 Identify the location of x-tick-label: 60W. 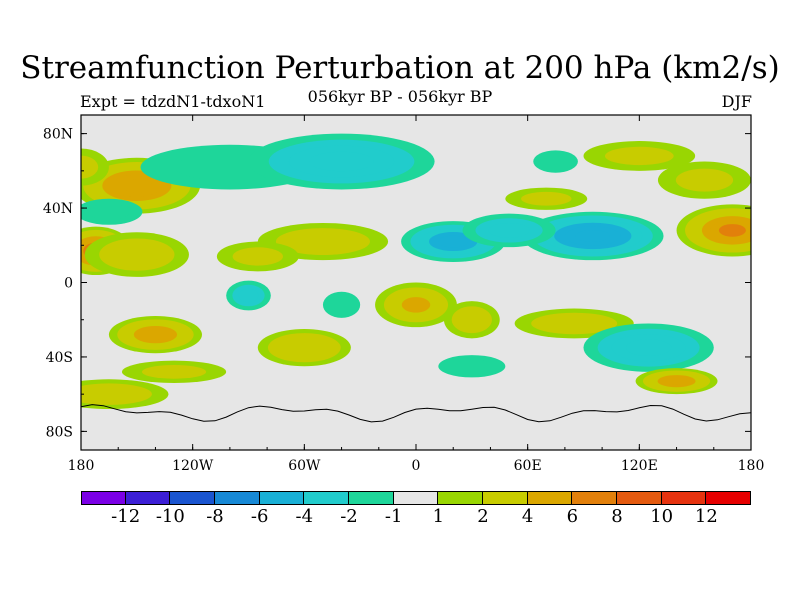
(304, 466).